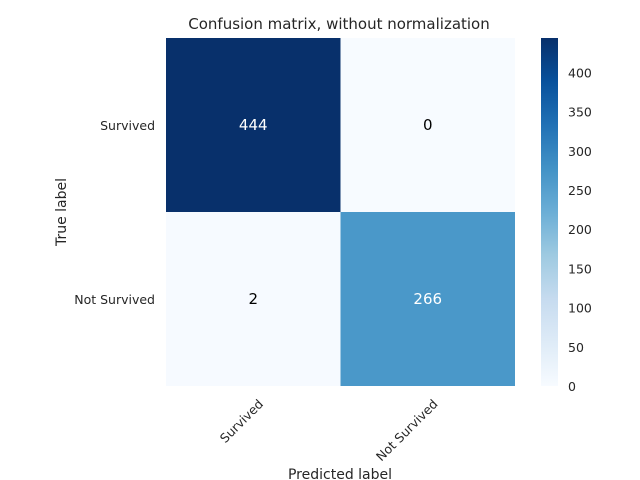 The width and height of the screenshot is (640, 480). What do you see at coordinates (580, 151) in the screenshot?
I see `colorbar-tick-label: 300` at bounding box center [580, 151].